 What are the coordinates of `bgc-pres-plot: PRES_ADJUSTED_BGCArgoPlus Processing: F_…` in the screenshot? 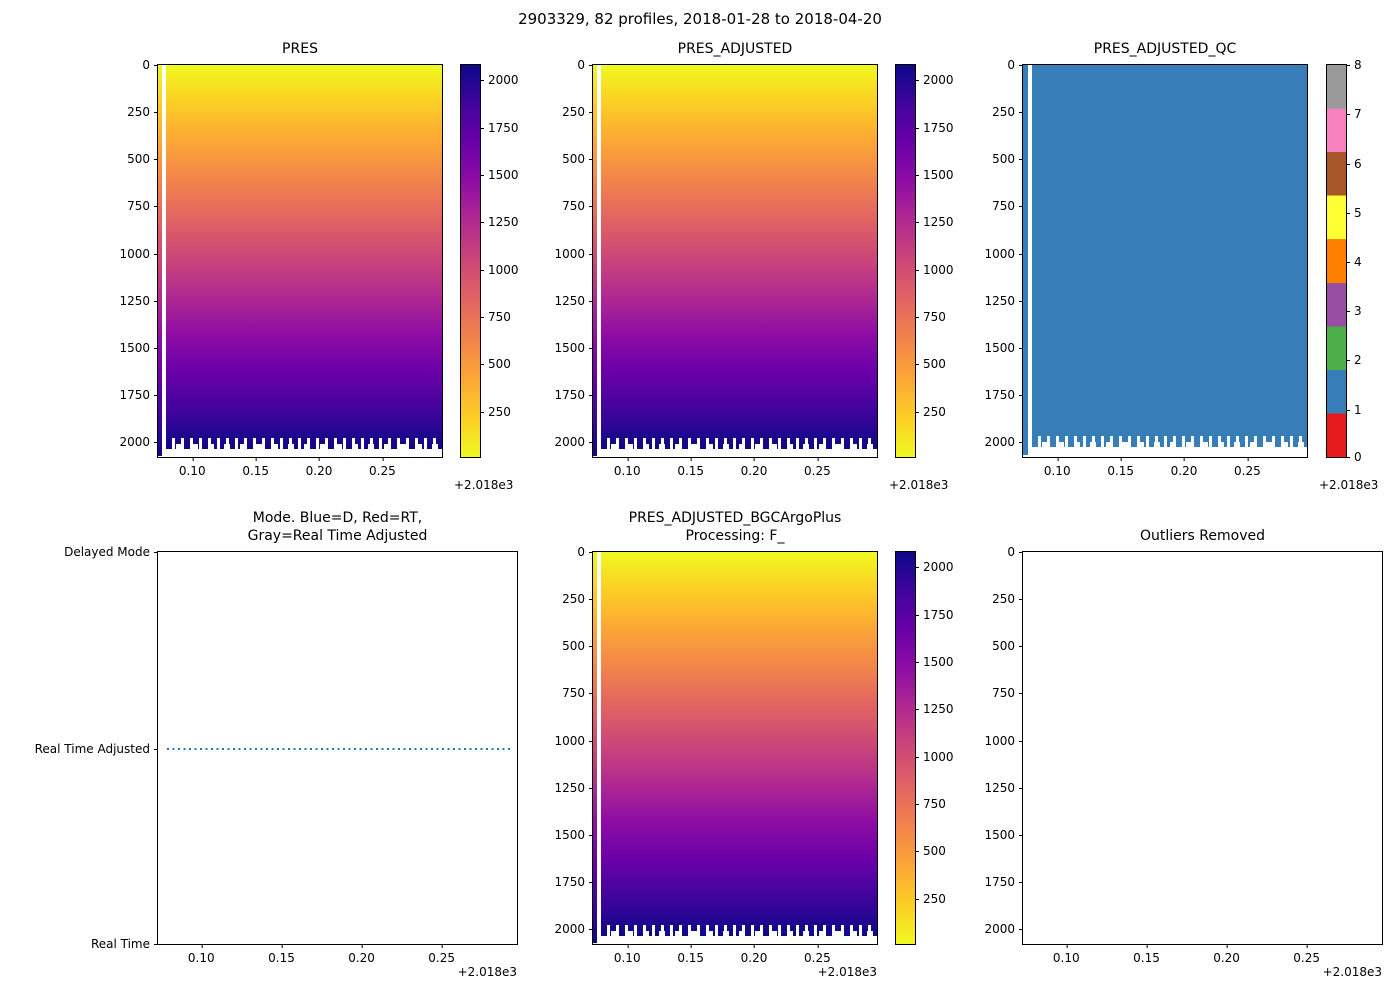 It's located at (716, 744).